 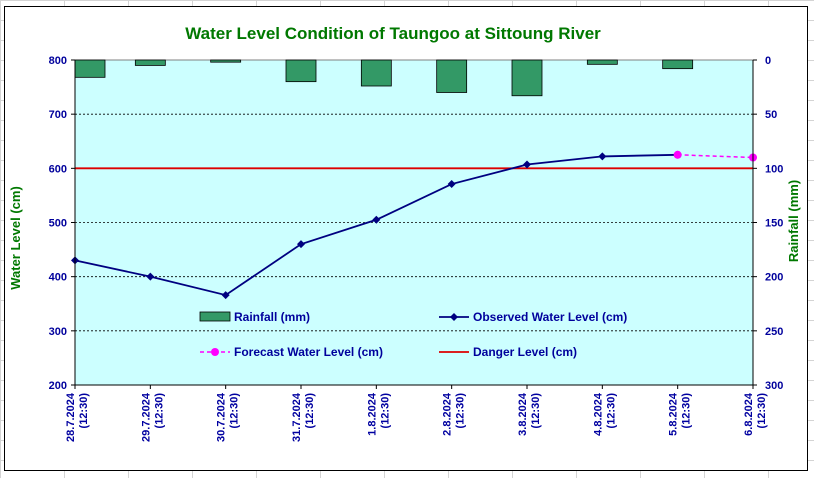 I want to click on y2-tick-label: 150, so click(x=774, y=224).